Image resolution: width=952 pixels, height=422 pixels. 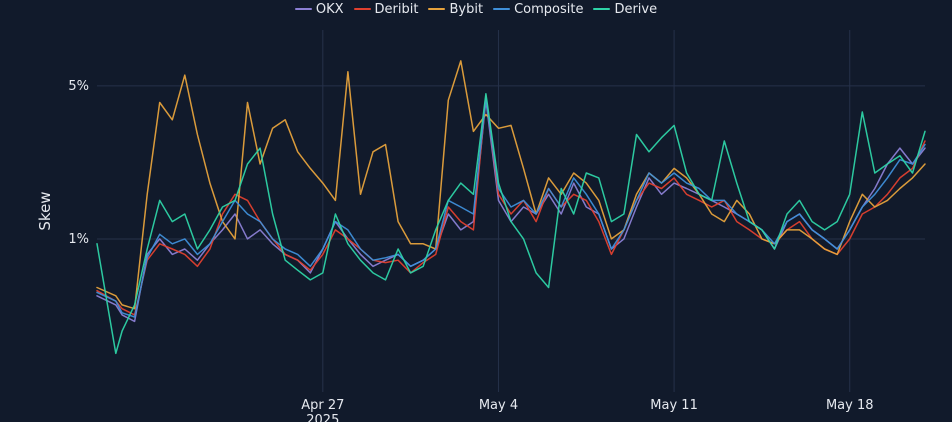 What do you see at coordinates (674, 405) in the screenshot?
I see `x-tick-label: May 11` at bounding box center [674, 405].